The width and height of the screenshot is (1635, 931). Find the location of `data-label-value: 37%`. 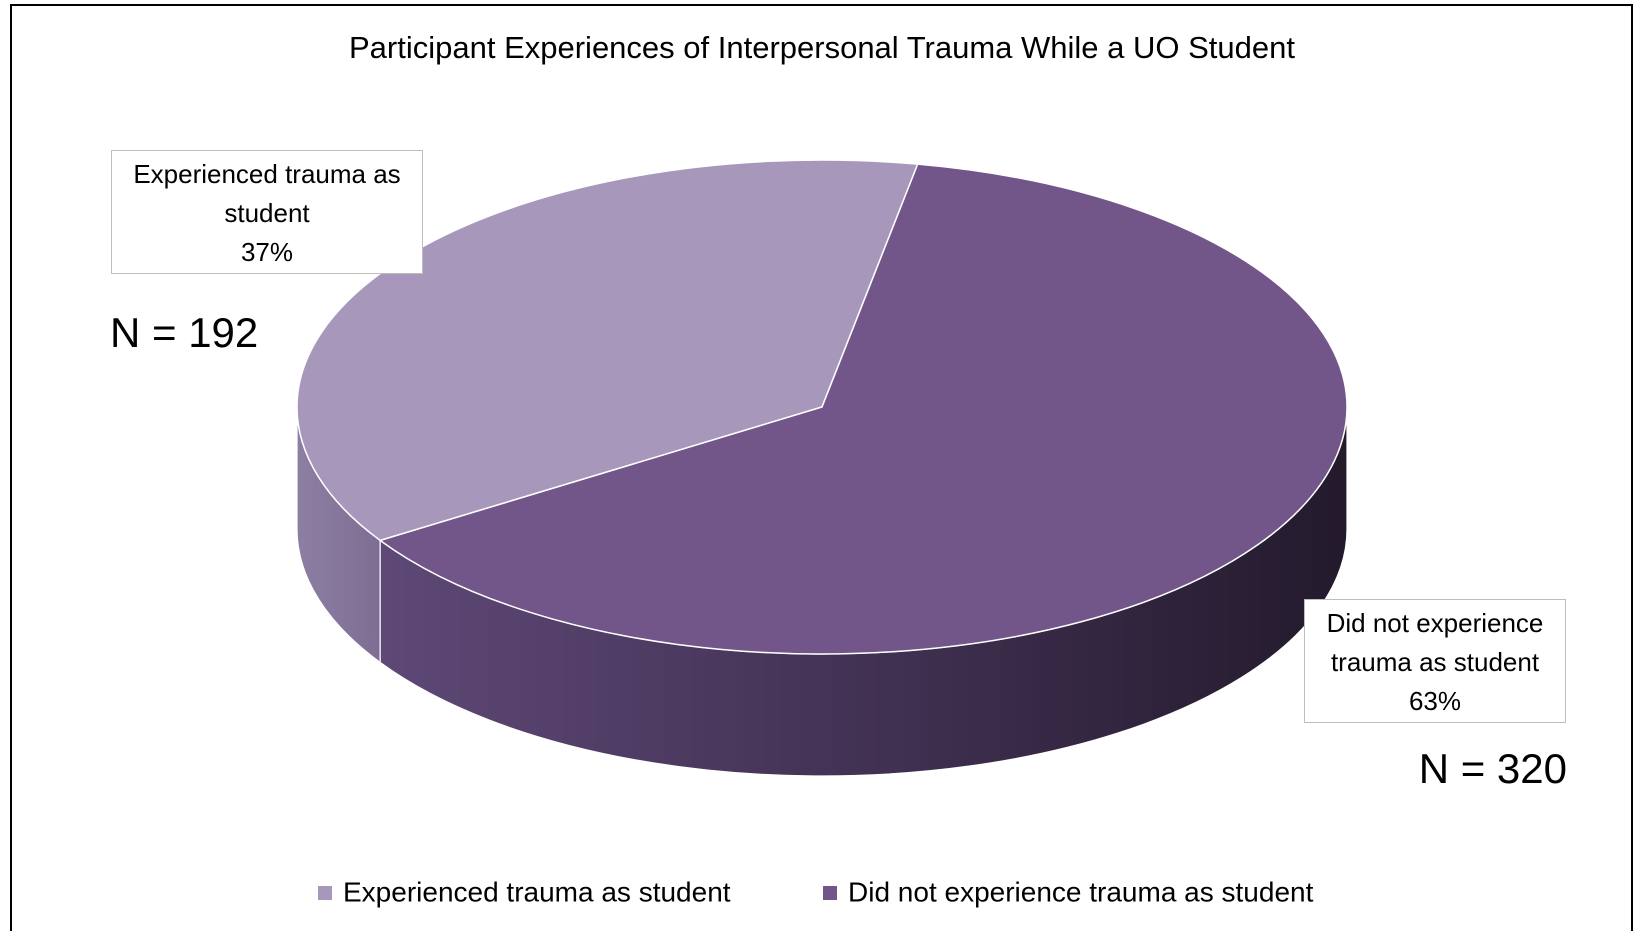

data-label-value: 37% is located at coordinates (267, 252).